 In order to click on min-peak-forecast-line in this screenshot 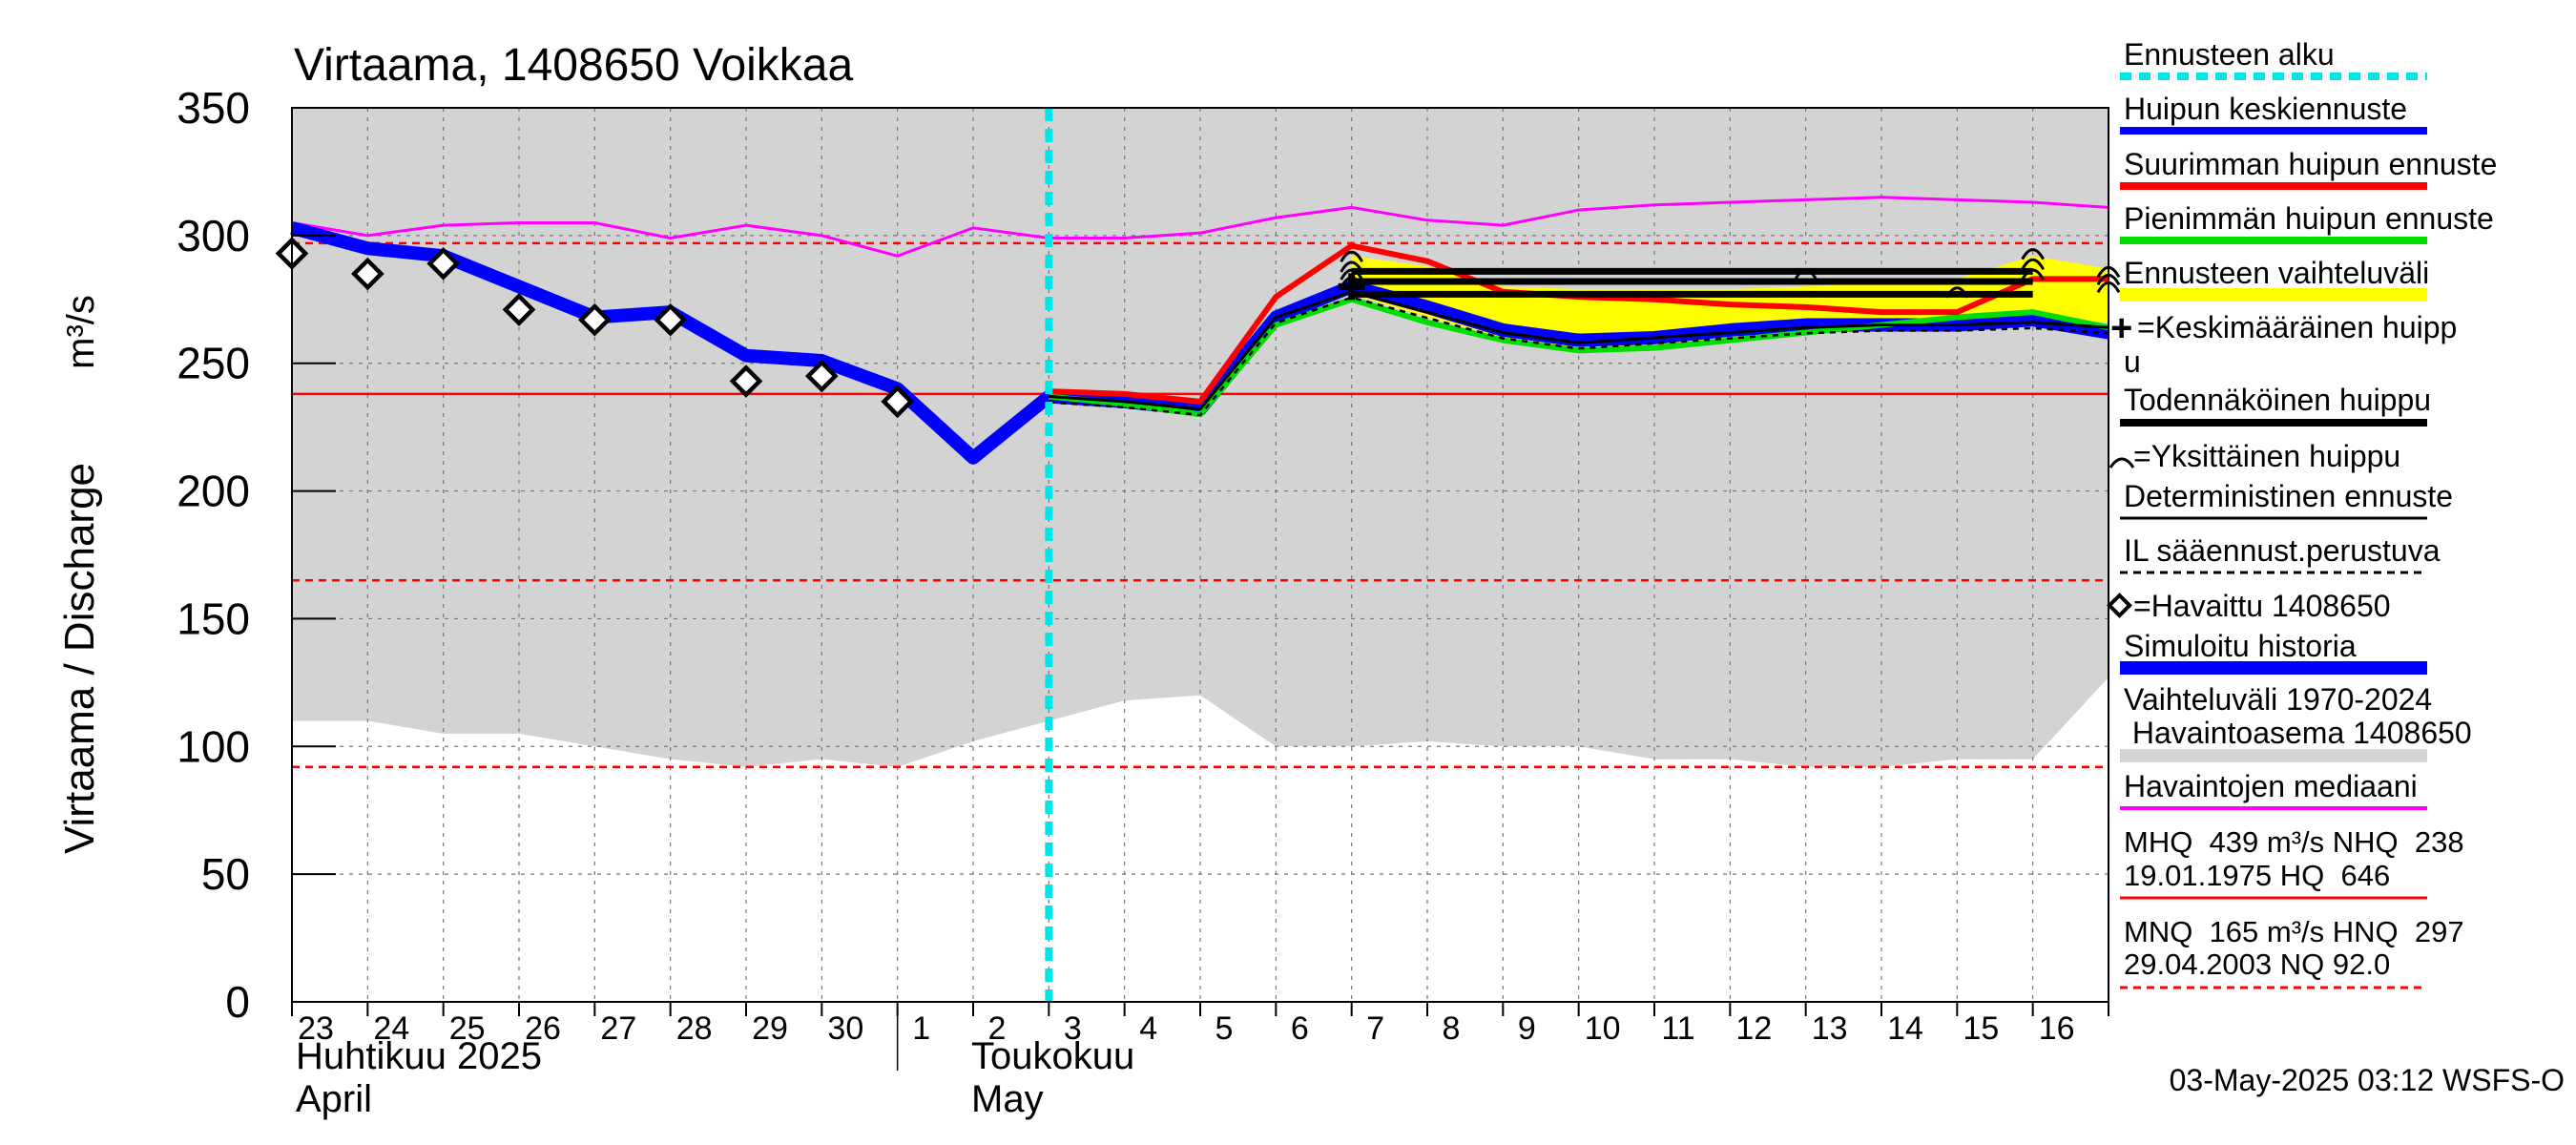, I will do `click(1579, 357)`.